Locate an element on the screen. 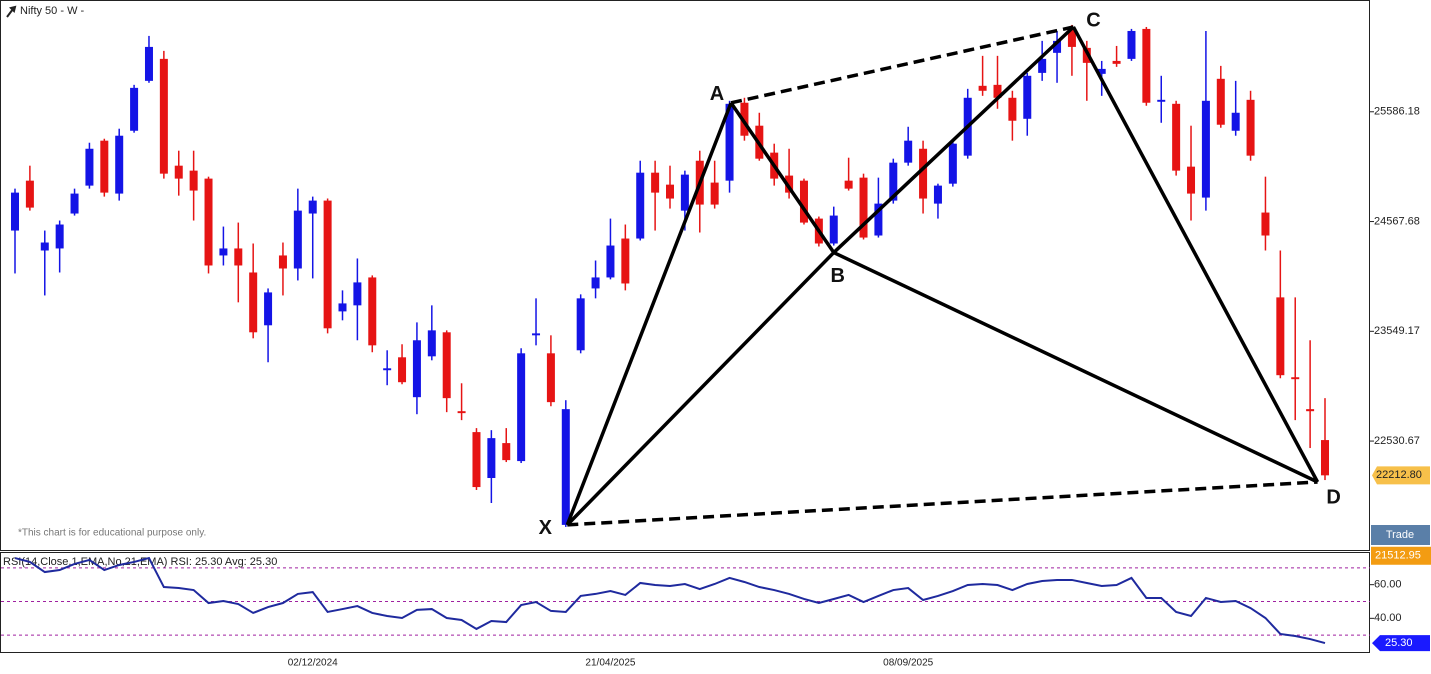 Image resolution: width=1431 pixels, height=674 pixels. rsi-line is located at coordinates (670, 600).